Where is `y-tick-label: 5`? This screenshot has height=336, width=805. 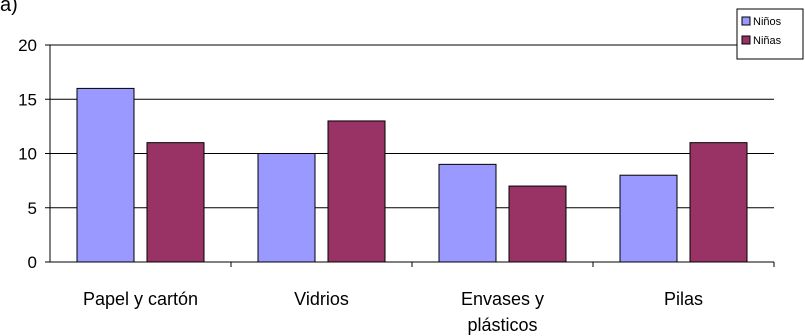 y-tick-label: 5 is located at coordinates (32, 208).